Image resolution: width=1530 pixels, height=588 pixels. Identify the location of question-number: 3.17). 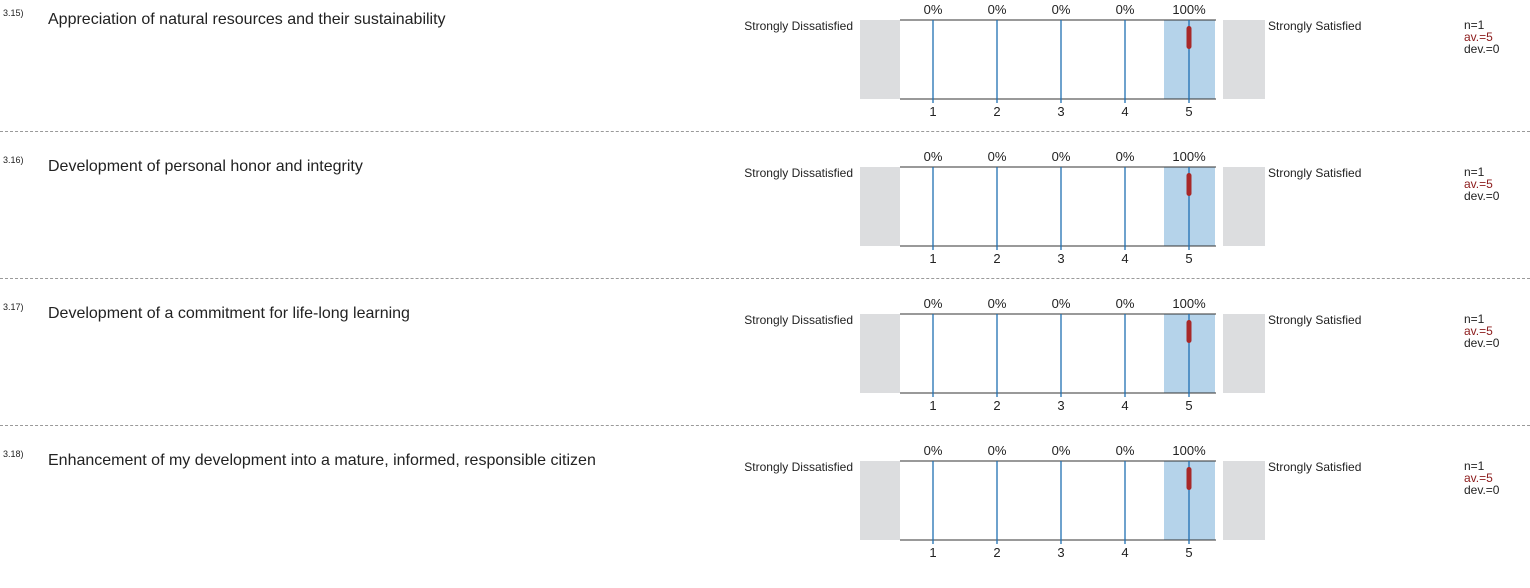
(13, 307).